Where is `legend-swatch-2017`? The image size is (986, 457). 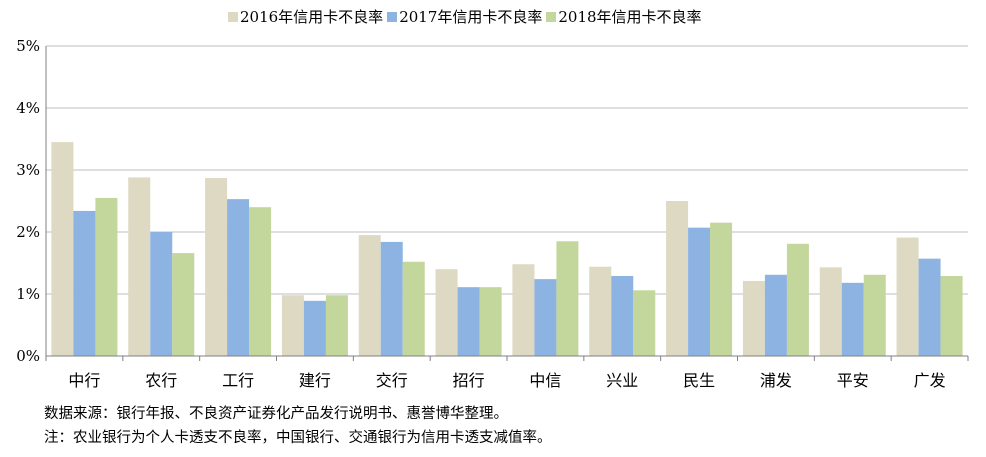 legend-swatch-2017 is located at coordinates (392, 16).